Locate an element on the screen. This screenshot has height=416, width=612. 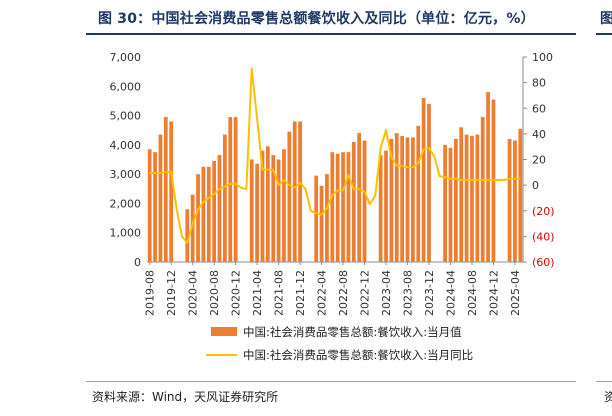
y-left-tick-label: 0 is located at coordinates (137, 262).